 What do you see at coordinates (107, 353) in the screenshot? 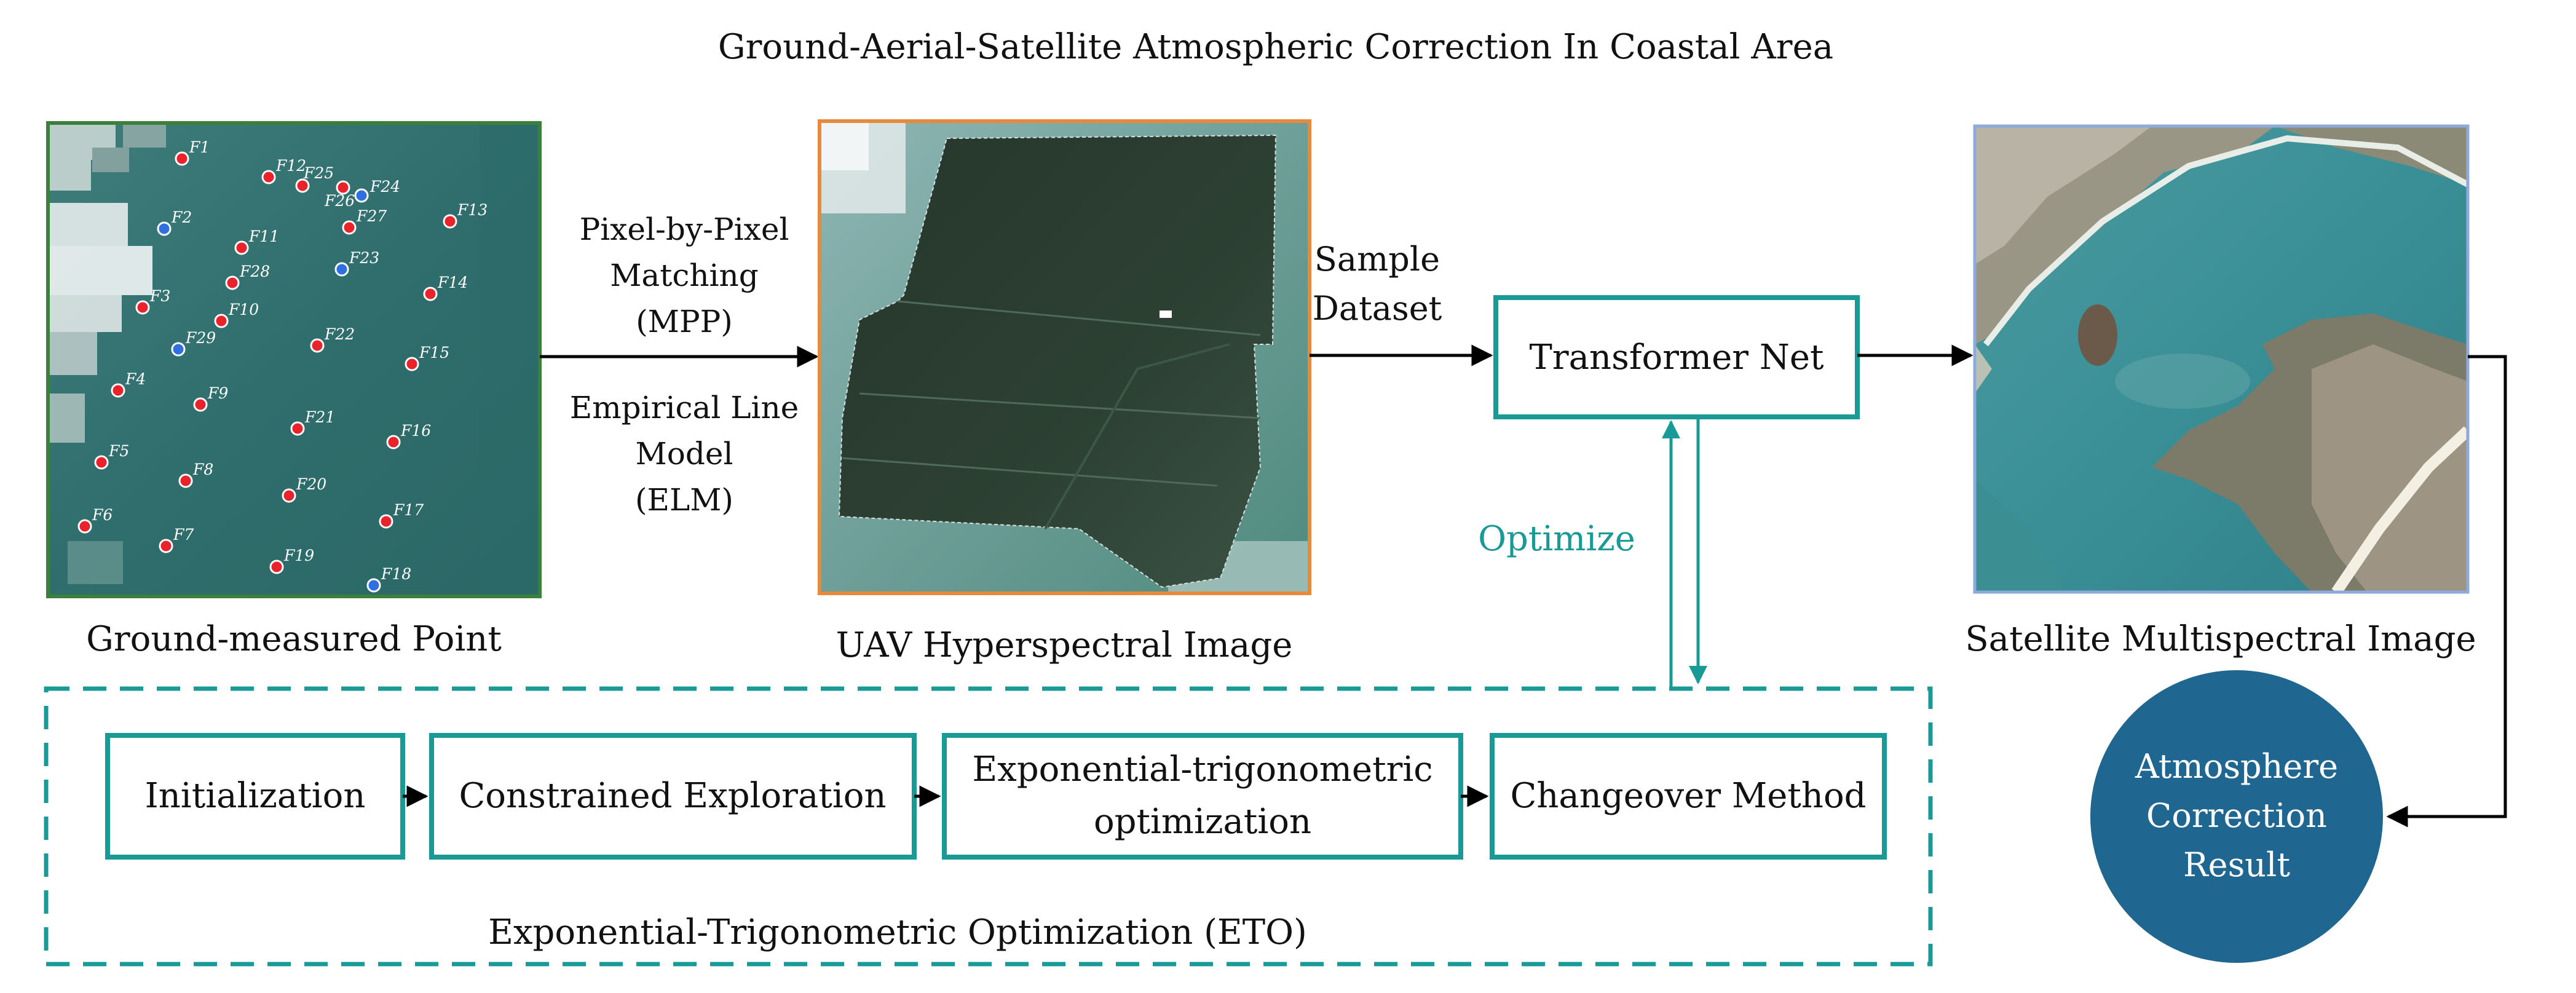
I see `ground-land-texture` at bounding box center [107, 353].